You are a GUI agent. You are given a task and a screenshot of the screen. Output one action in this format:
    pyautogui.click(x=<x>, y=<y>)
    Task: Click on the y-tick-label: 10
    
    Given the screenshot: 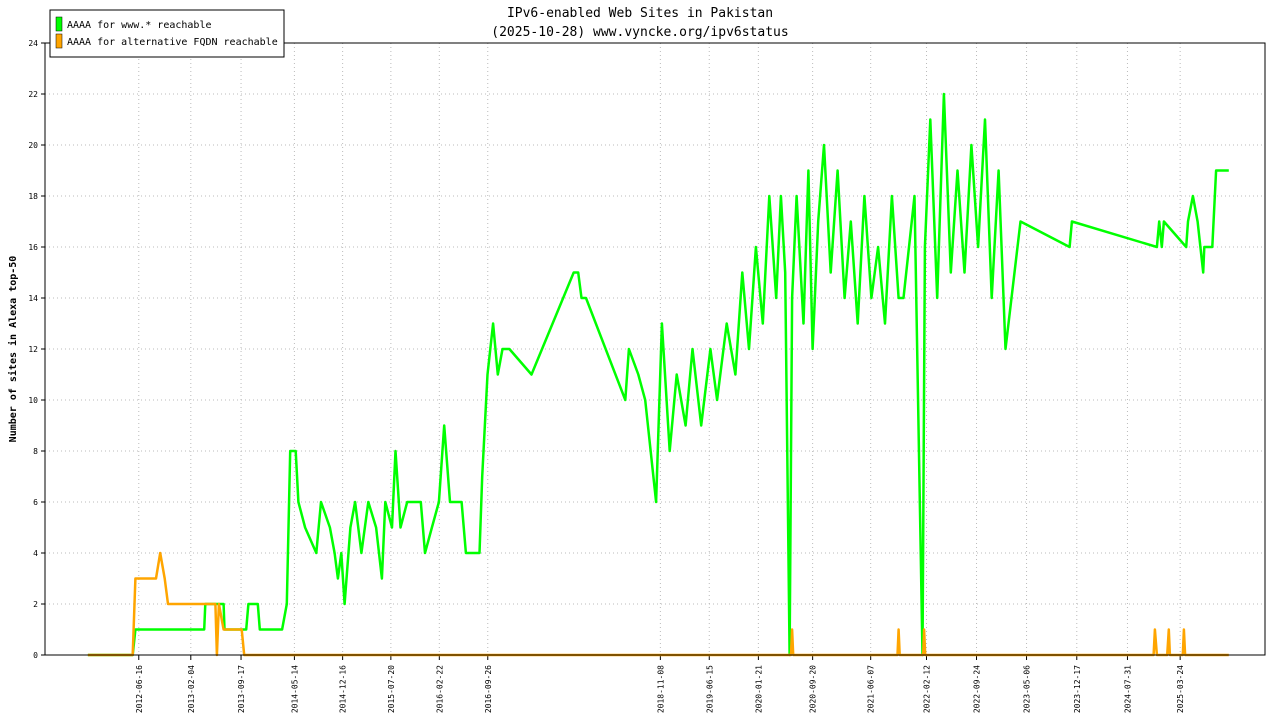 What is the action you would take?
    pyautogui.click(x=33, y=400)
    